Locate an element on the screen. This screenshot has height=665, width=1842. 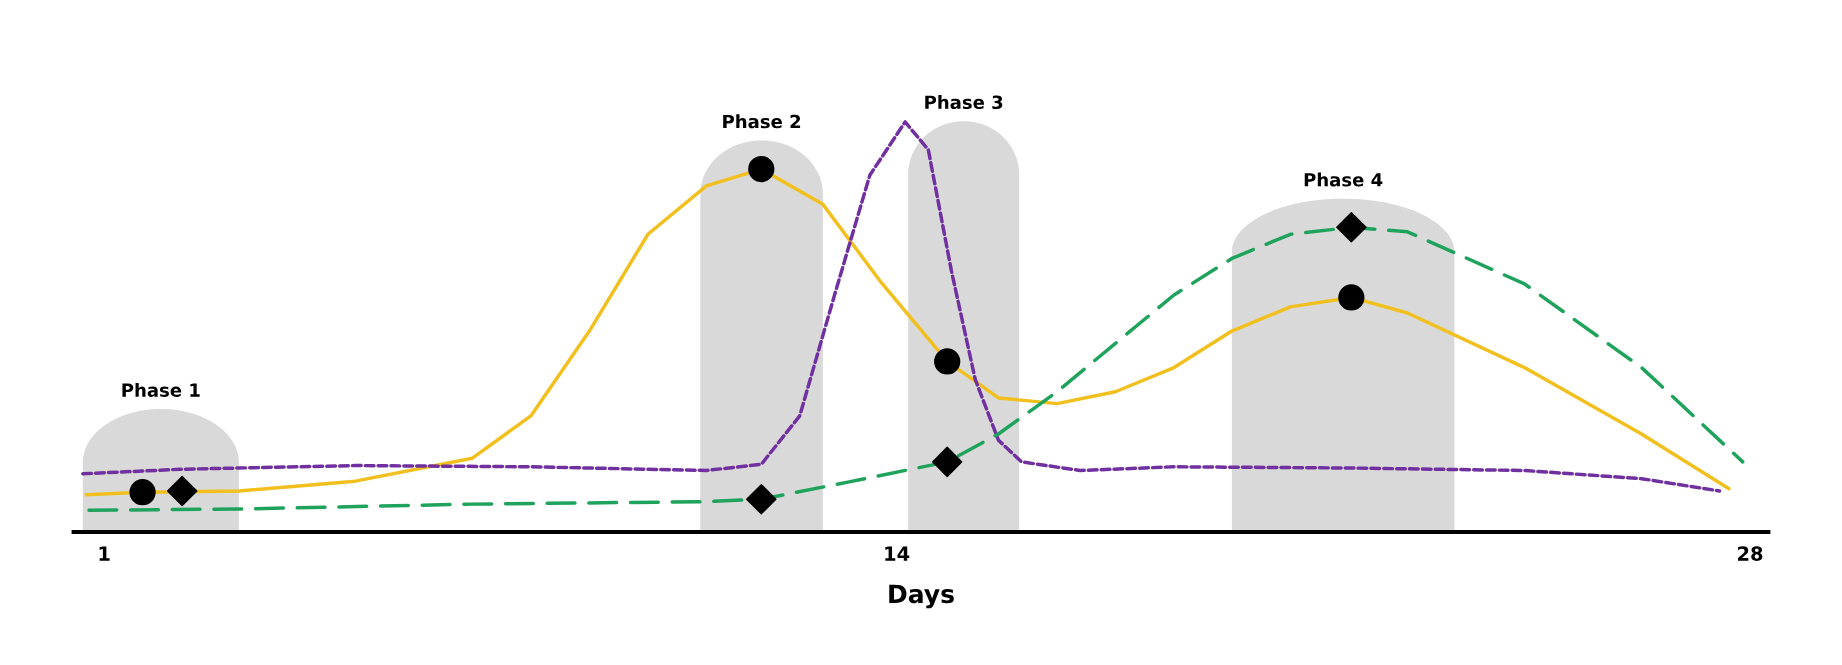
band-label: Phase 1 is located at coordinates (161, 389).